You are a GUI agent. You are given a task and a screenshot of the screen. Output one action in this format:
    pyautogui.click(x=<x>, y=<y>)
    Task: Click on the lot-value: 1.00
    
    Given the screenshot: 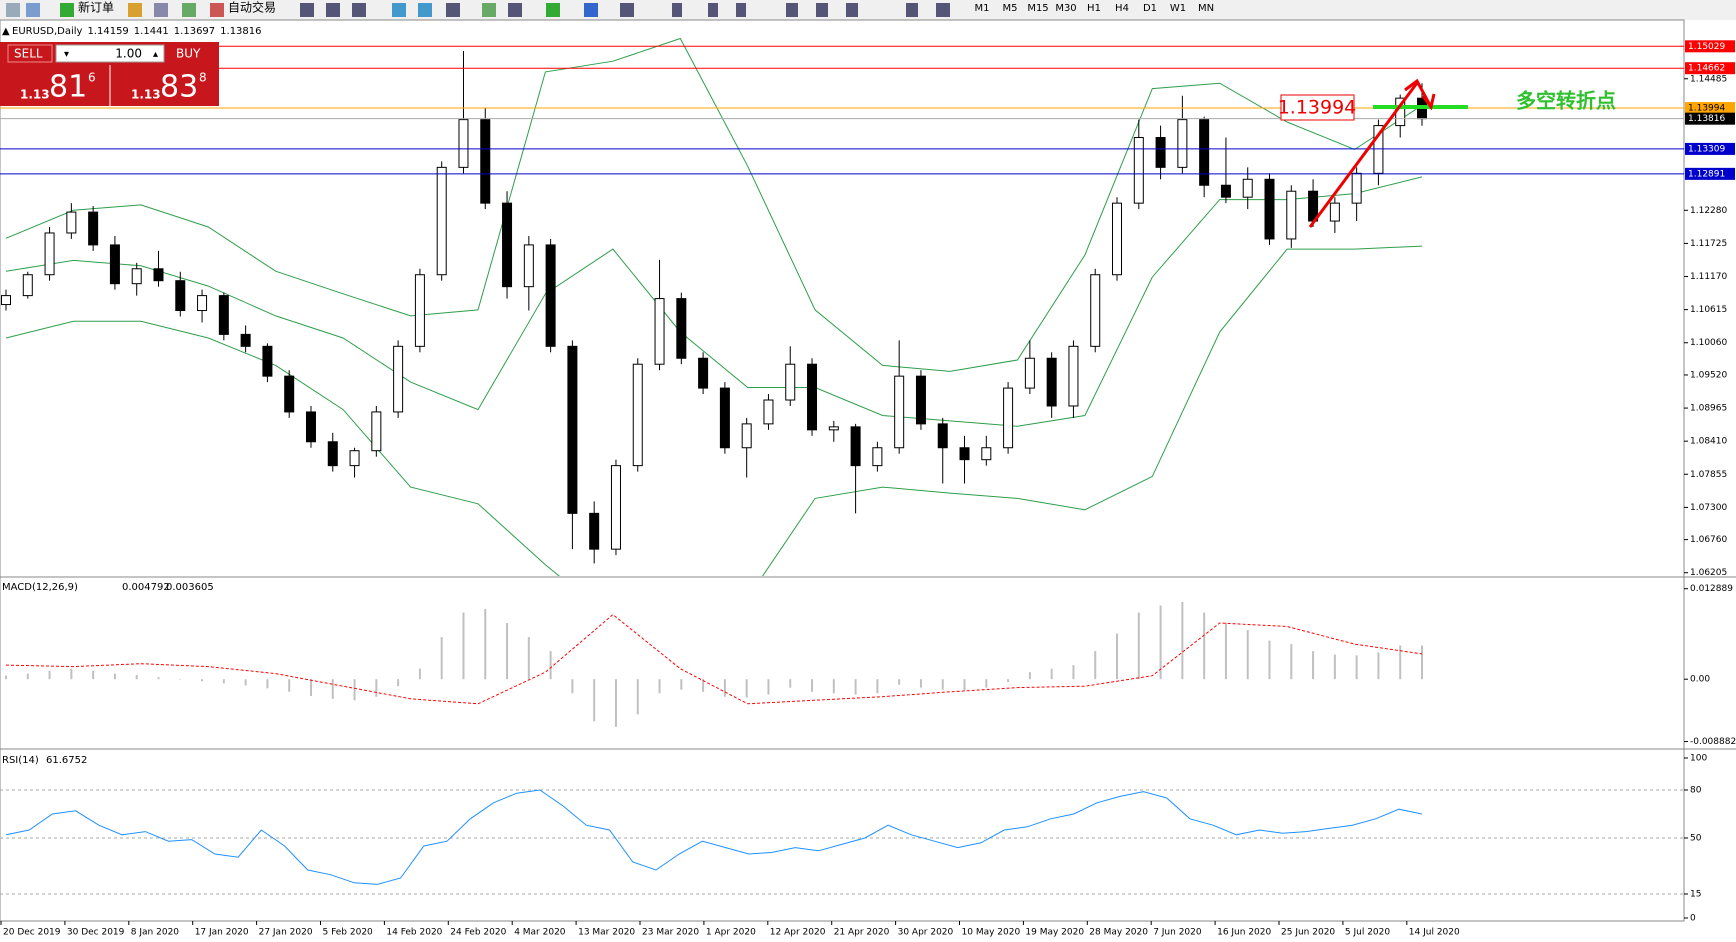 What is the action you would take?
    pyautogui.click(x=128, y=54)
    